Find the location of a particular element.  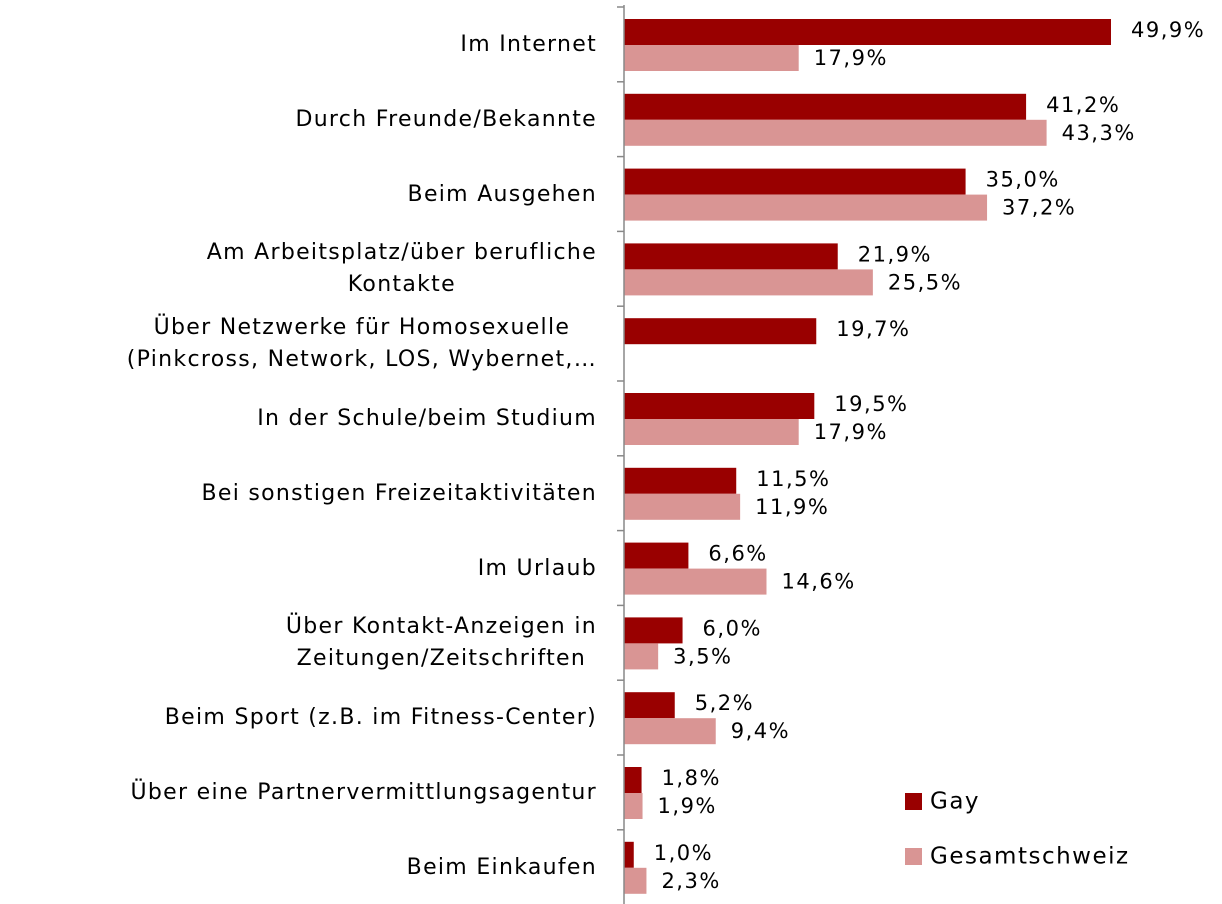

category-text: Beim Einkaufen is located at coordinates (501, 867).